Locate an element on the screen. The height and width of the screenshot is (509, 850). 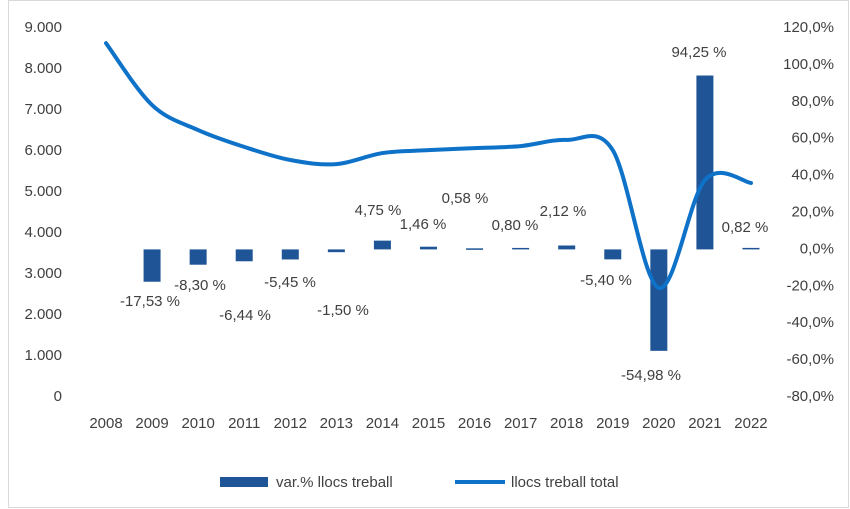
data-label: -8,30 % is located at coordinates (200, 285).